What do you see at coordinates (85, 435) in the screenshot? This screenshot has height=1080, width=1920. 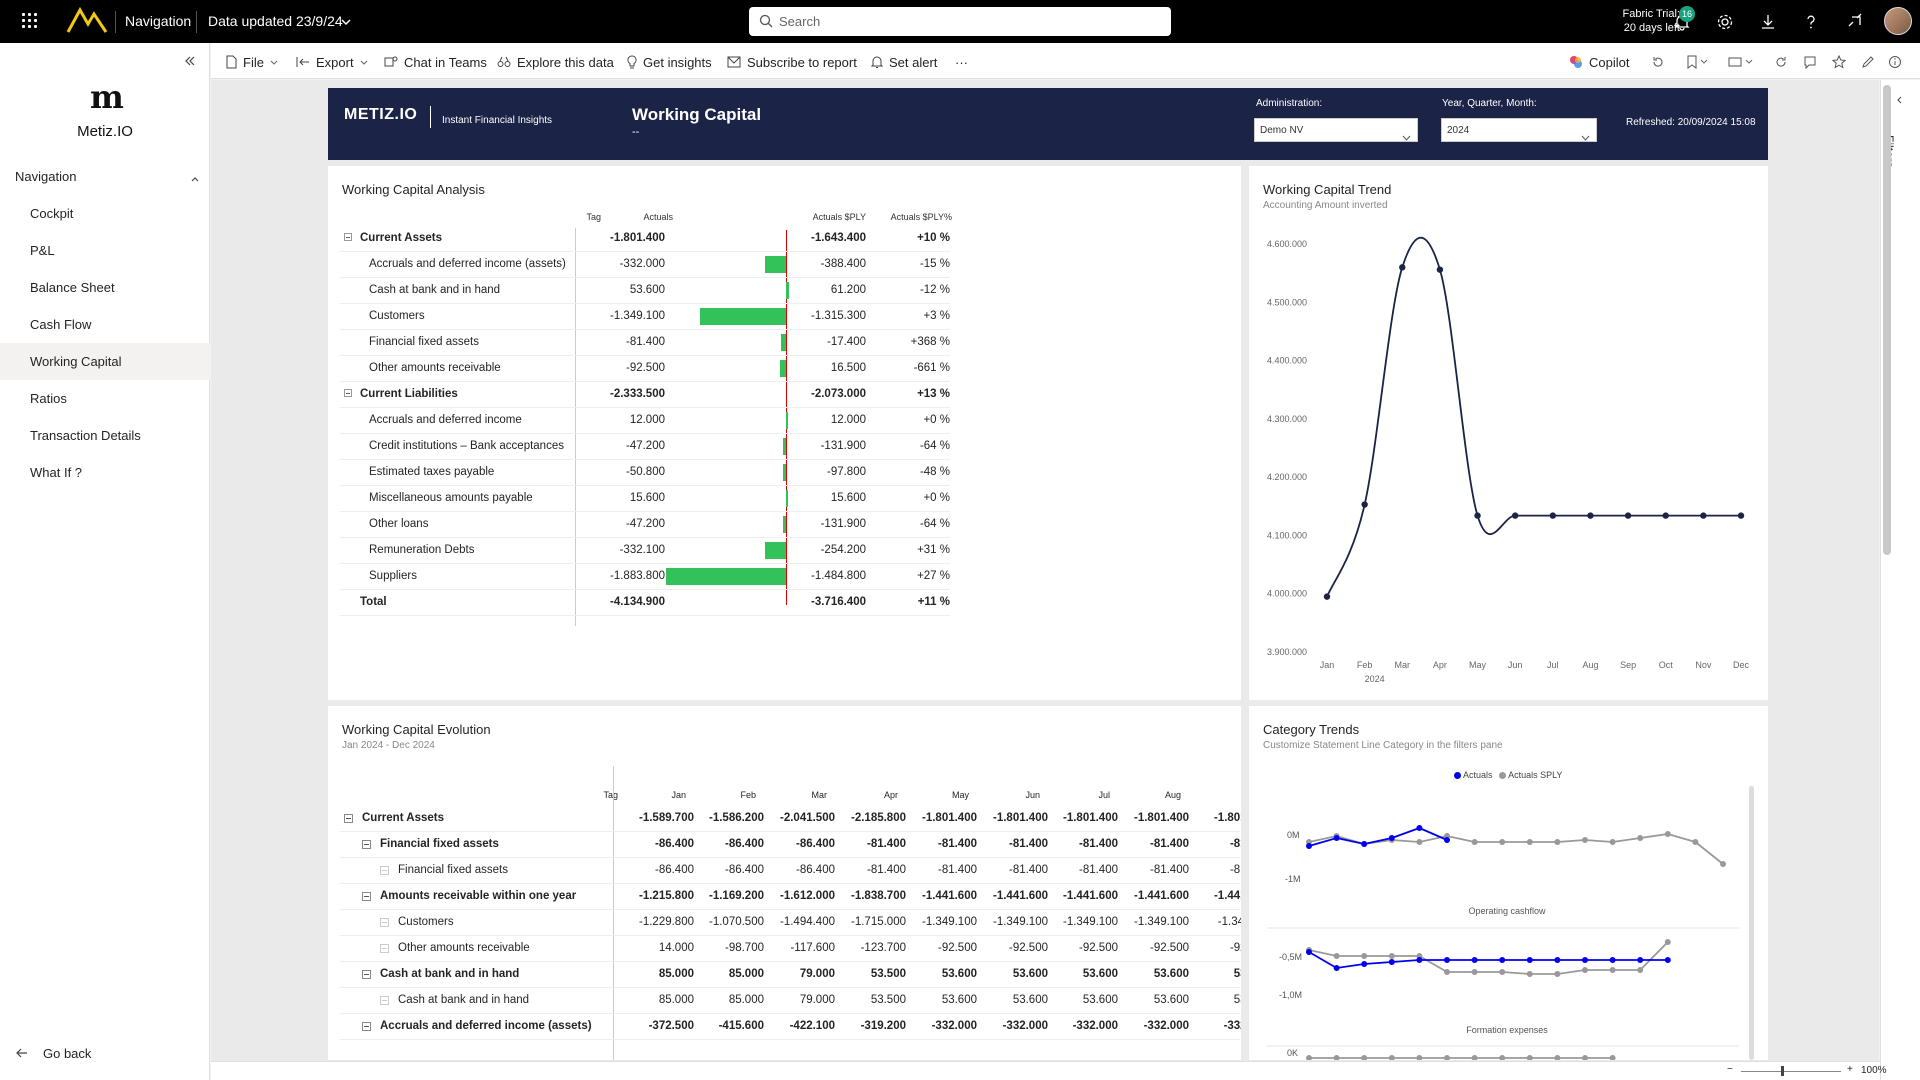 I see `nav-item-transaction-details: Transaction Details` at bounding box center [85, 435].